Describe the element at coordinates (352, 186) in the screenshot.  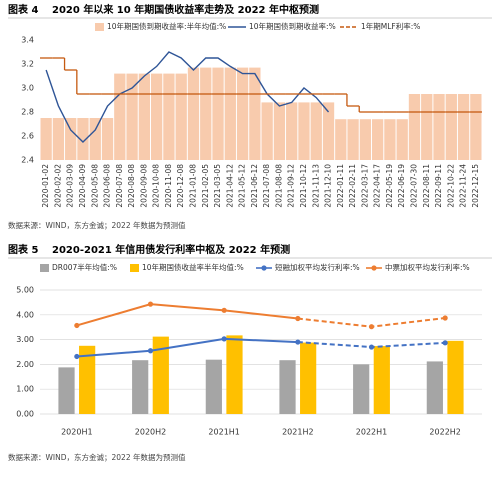
I see `x-tick-label: 2022-02-11` at that location.